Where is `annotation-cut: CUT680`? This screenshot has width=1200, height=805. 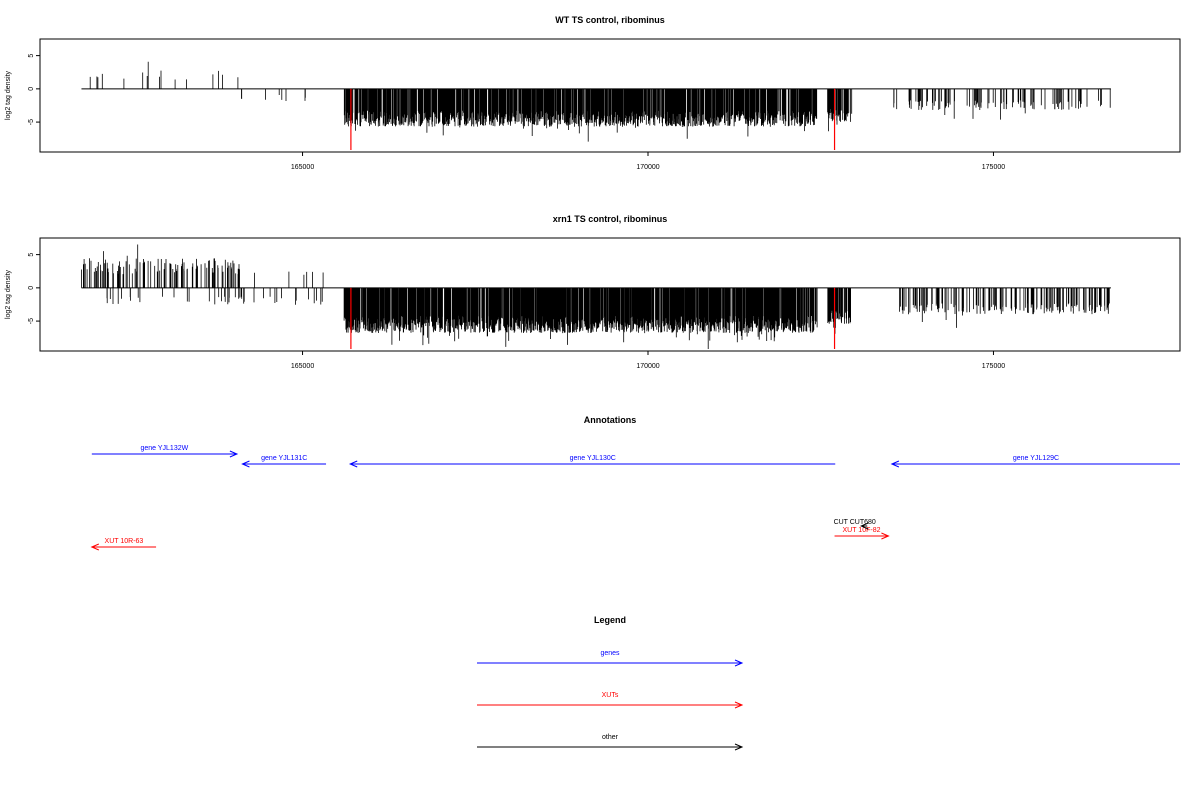
annotation-cut: CUT680 is located at coordinates (863, 524).